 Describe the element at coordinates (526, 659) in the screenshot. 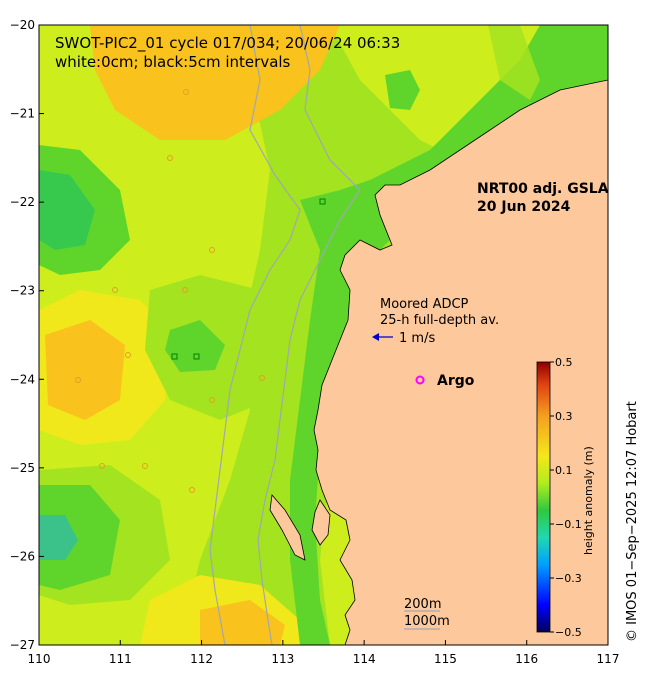

I see `x-tick-label: 116` at that location.